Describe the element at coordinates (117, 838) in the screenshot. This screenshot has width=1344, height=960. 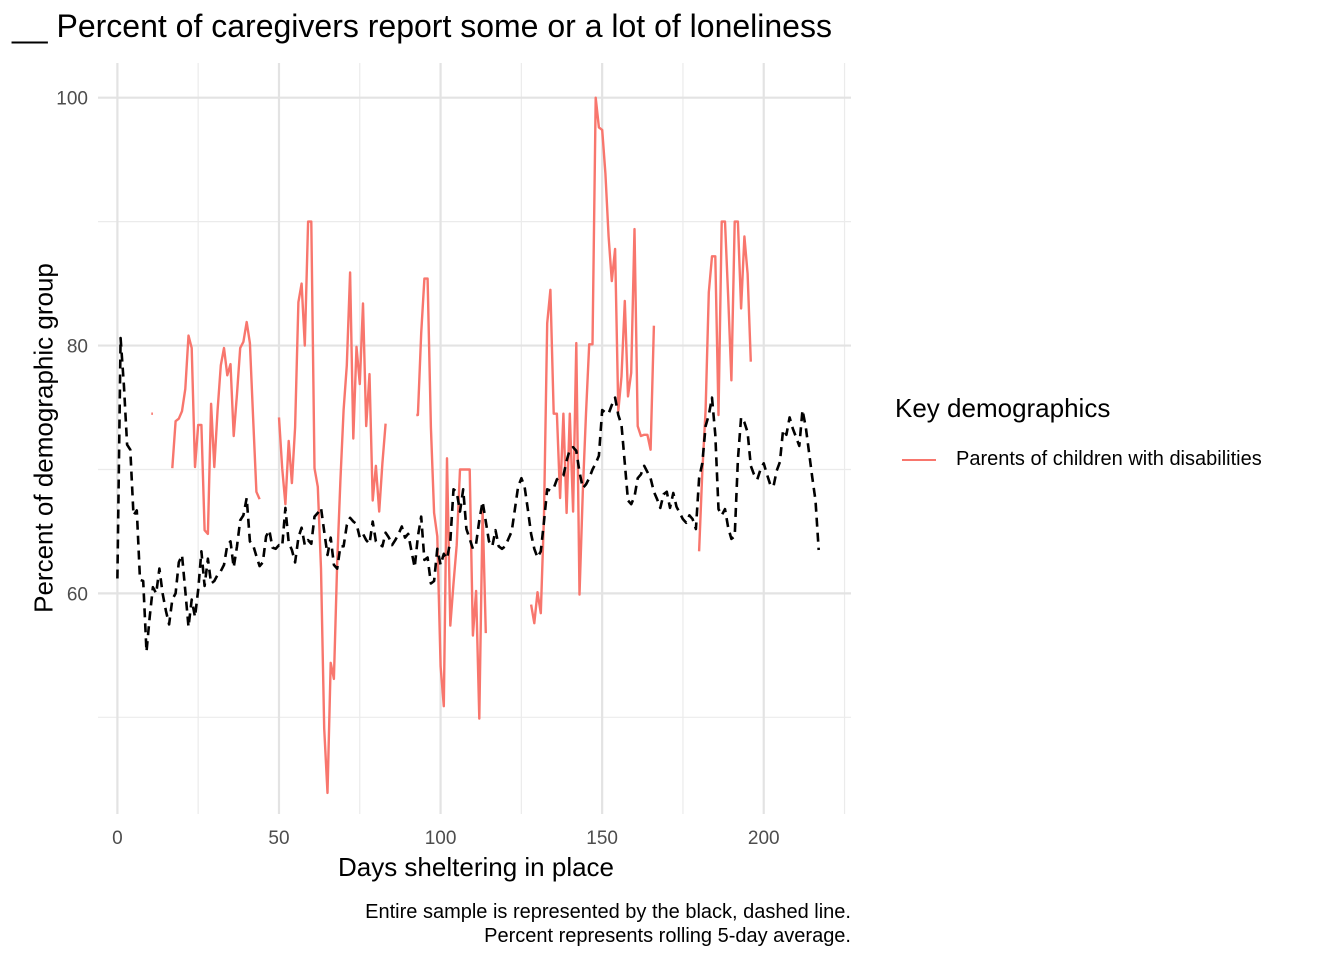
I see `x-tick-label: 0` at that location.